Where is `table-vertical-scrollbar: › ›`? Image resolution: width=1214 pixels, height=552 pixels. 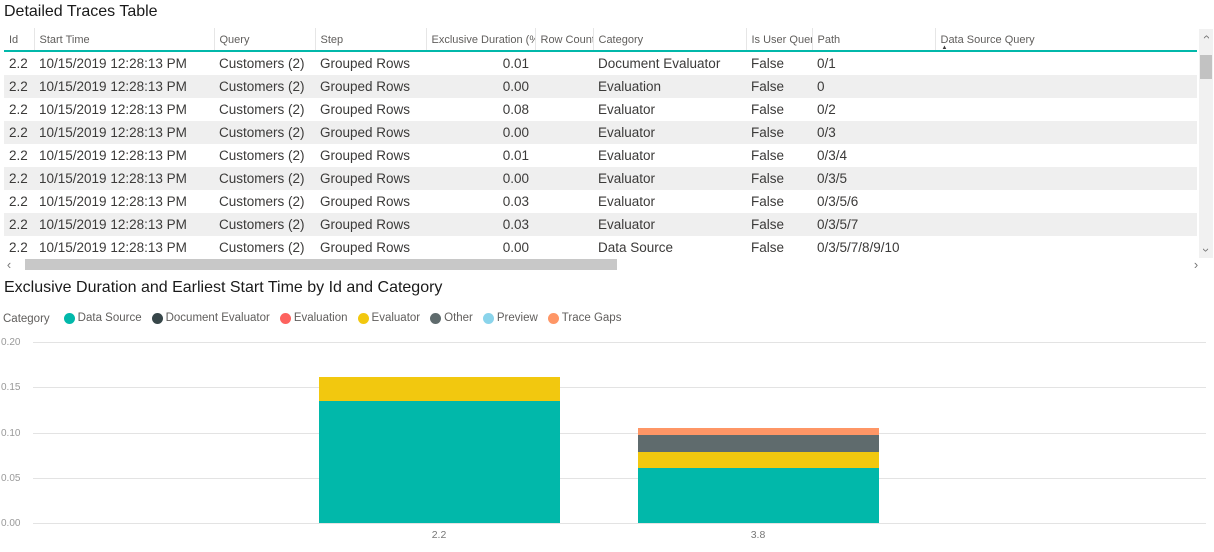 table-vertical-scrollbar: › › is located at coordinates (1206, 143).